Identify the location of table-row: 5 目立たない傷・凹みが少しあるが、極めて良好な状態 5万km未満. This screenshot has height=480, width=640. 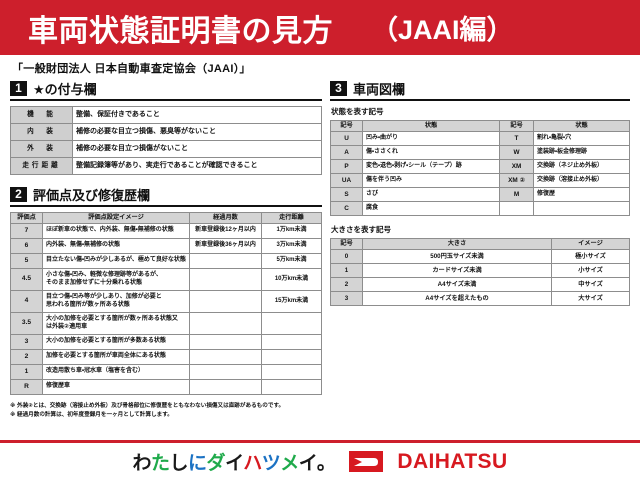
(166, 261).